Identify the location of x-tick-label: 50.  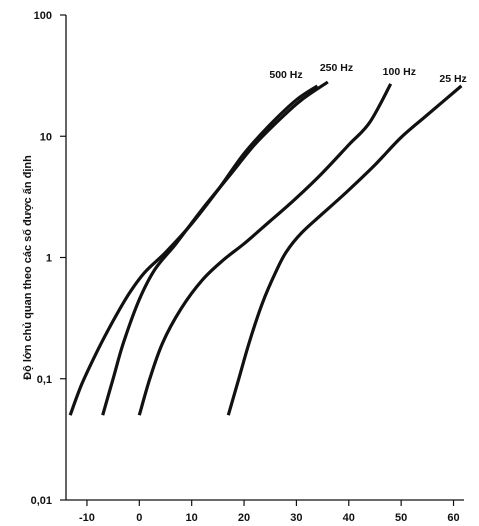
(401, 518).